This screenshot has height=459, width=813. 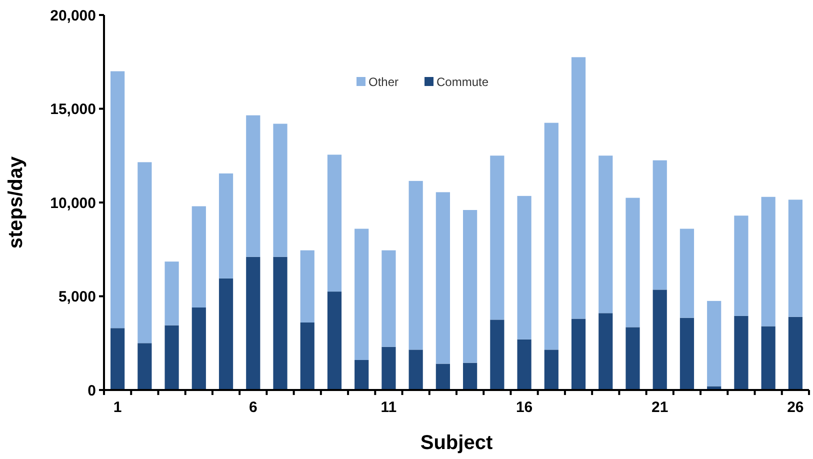 I want to click on legend-label: Commute, so click(x=462, y=82).